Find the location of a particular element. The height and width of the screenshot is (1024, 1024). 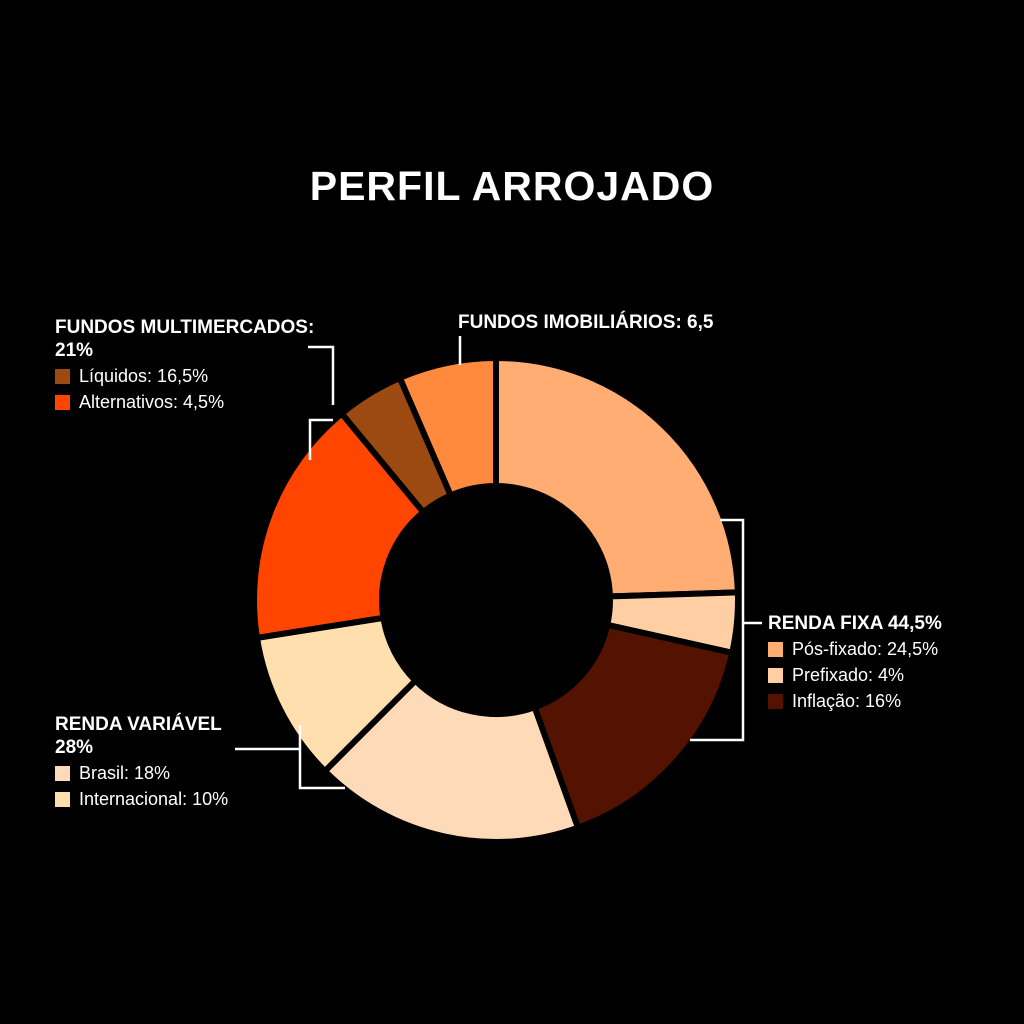

legend-label-inflacao: Inflação: 16% is located at coordinates (847, 701).